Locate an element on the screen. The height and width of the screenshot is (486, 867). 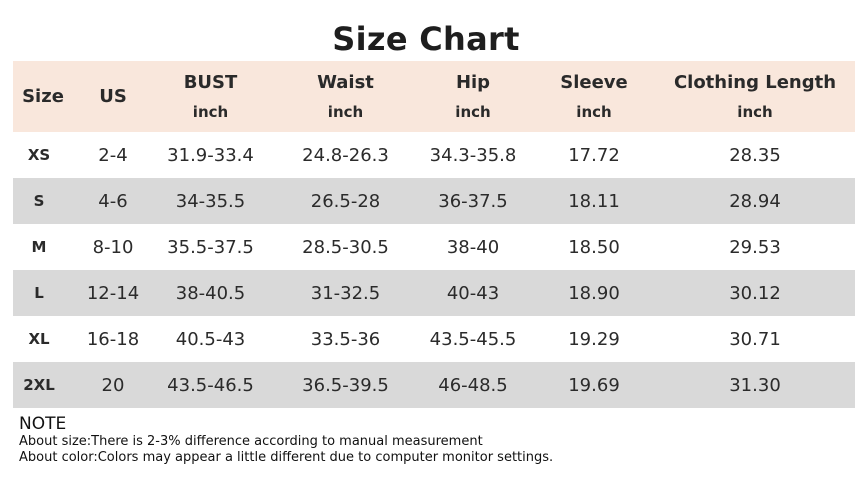
bust-cell: 34-35.5 is located at coordinates (210, 201).